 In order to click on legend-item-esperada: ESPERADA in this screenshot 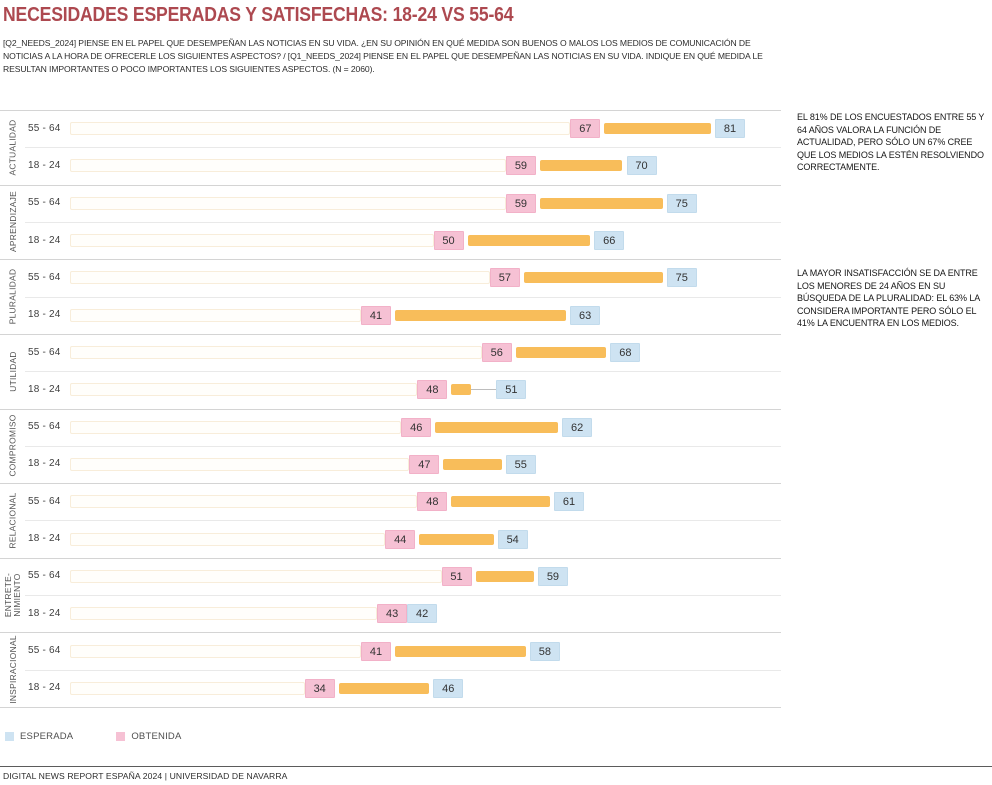, I will do `click(39, 736)`.